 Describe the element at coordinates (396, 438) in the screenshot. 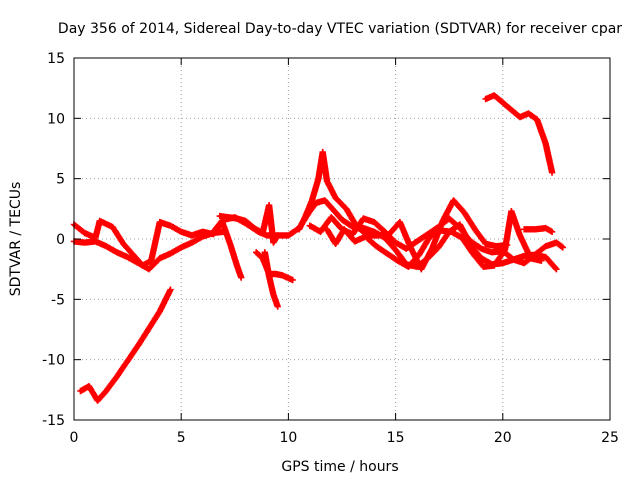

I see `x-tick-label: 15` at that location.